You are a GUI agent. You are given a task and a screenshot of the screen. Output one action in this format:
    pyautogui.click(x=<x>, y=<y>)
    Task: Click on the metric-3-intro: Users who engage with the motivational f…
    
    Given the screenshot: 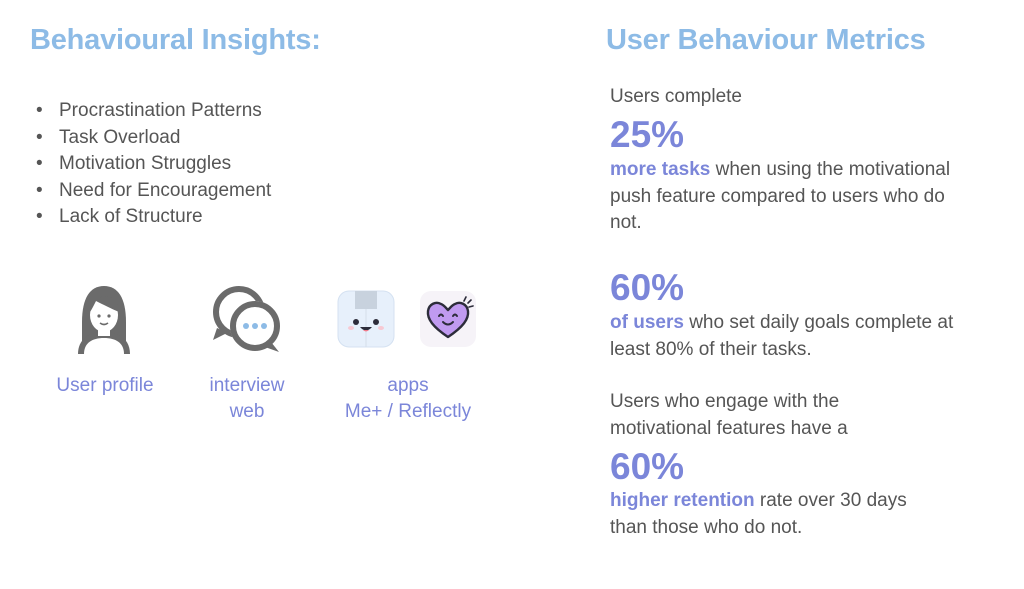 What is the action you would take?
    pyautogui.click(x=729, y=415)
    